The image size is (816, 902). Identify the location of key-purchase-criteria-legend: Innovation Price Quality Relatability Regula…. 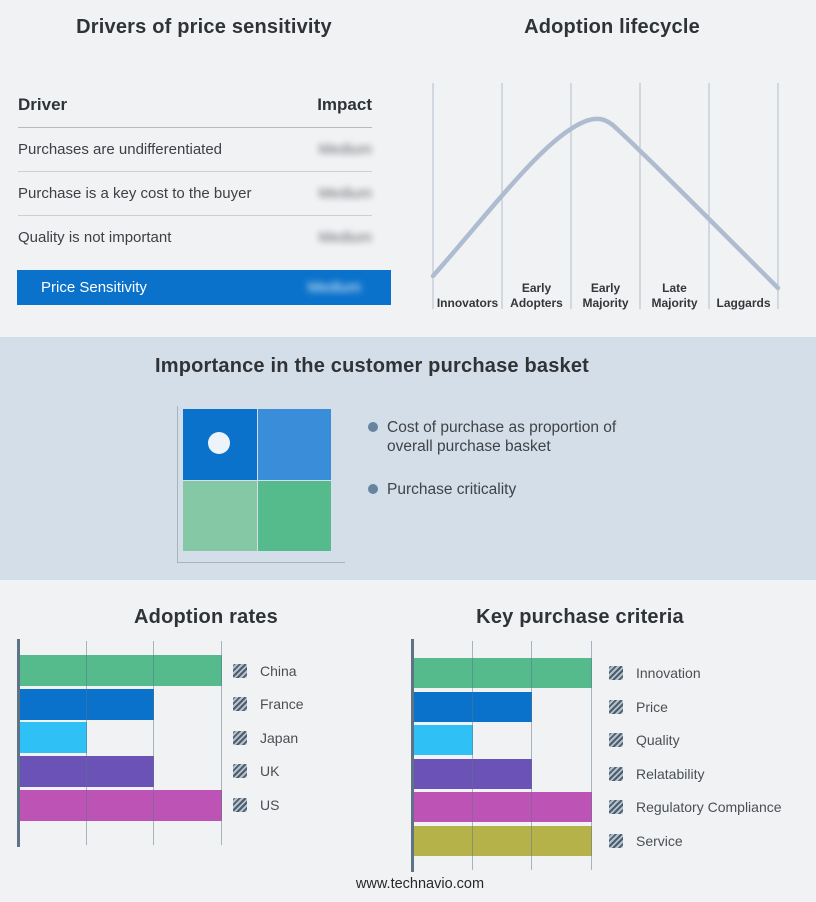
(712, 755).